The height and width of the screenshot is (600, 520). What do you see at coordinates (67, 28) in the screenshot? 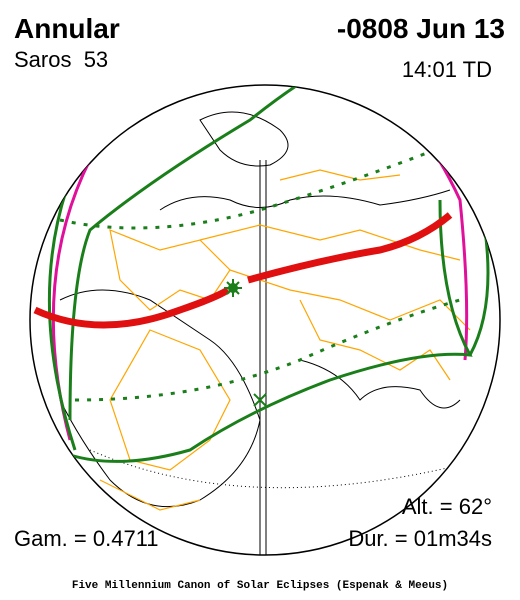
I see `eclipse-type: Annular` at bounding box center [67, 28].